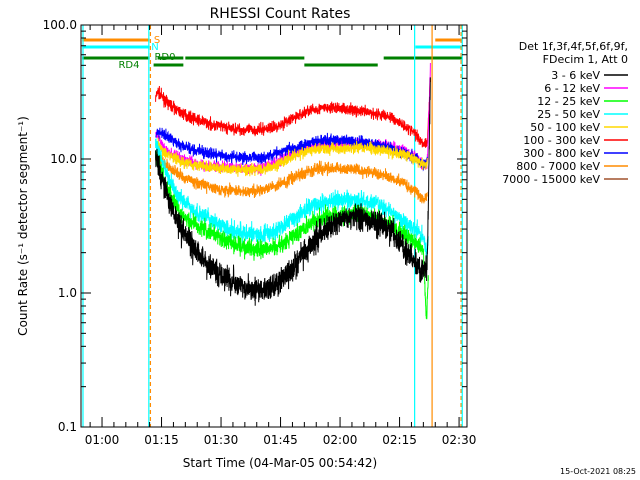 Image resolution: width=640 pixels, height=480 pixels. Describe the element at coordinates (63, 159) in the screenshot. I see `y-tick-label: 10.0` at that location.